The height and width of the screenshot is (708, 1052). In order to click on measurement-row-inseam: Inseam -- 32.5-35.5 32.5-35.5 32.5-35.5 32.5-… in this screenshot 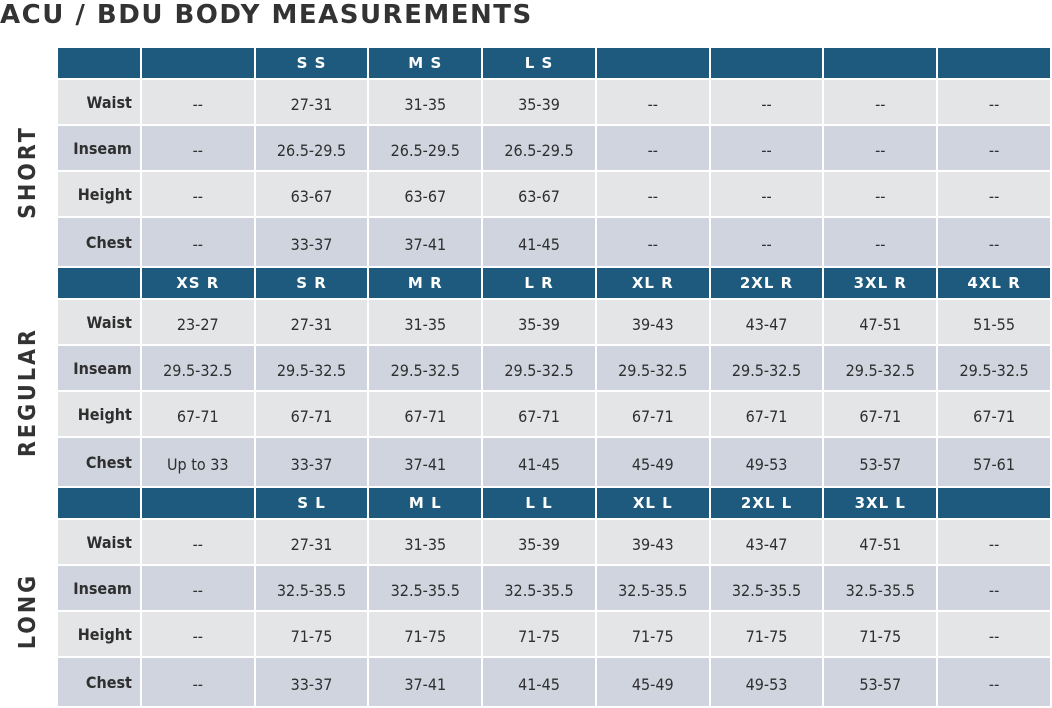, I will do `click(554, 588)`.